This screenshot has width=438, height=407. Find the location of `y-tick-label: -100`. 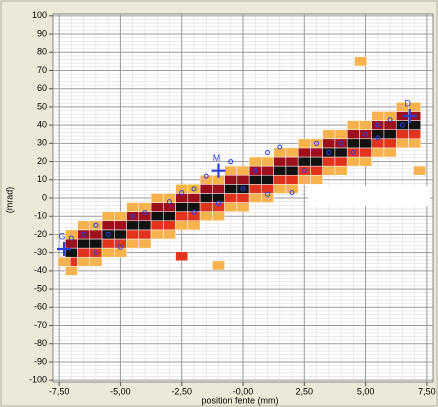

y-tick-label: -100 is located at coordinates (38, 380).